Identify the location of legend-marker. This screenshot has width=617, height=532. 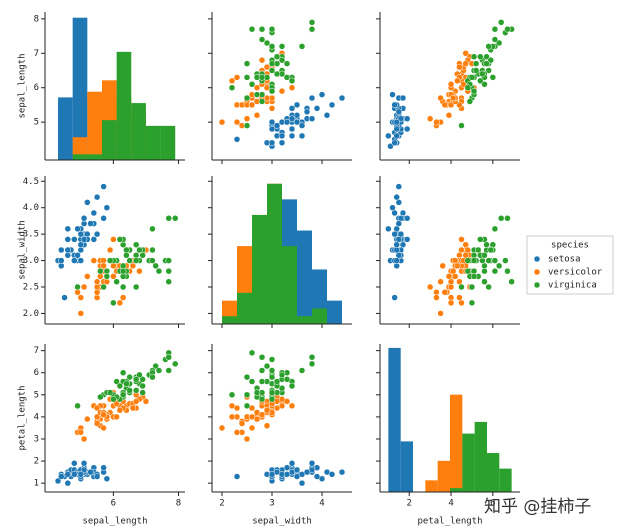
(537, 272).